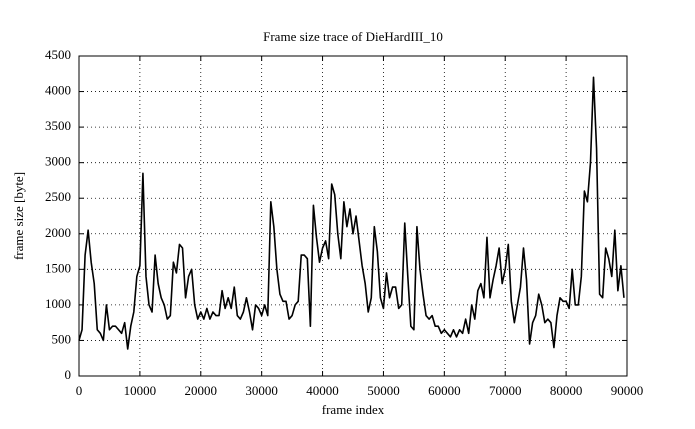  What do you see at coordinates (261, 390) in the screenshot?
I see `x-tick-label: 30000` at bounding box center [261, 390].